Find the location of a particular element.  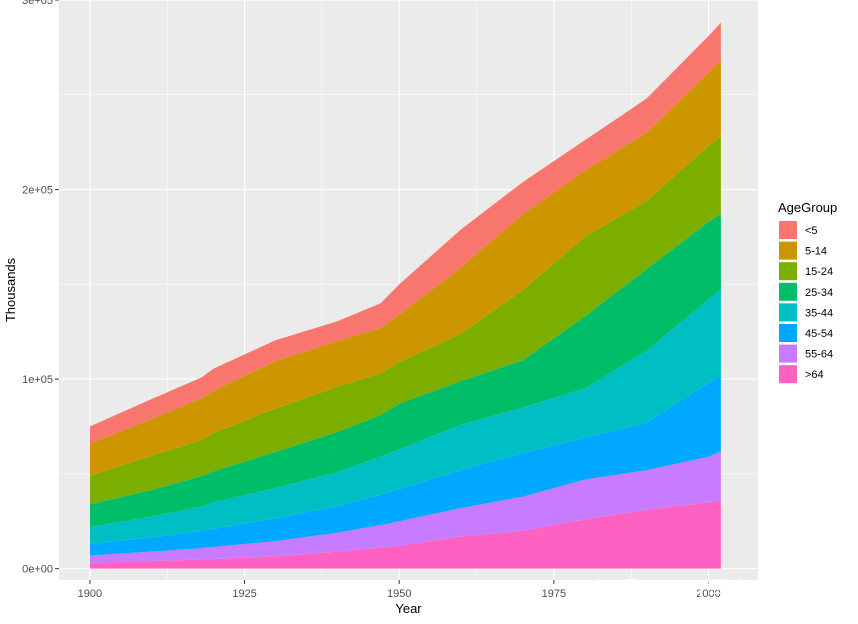

area-series-gt64 is located at coordinates (405, 534).